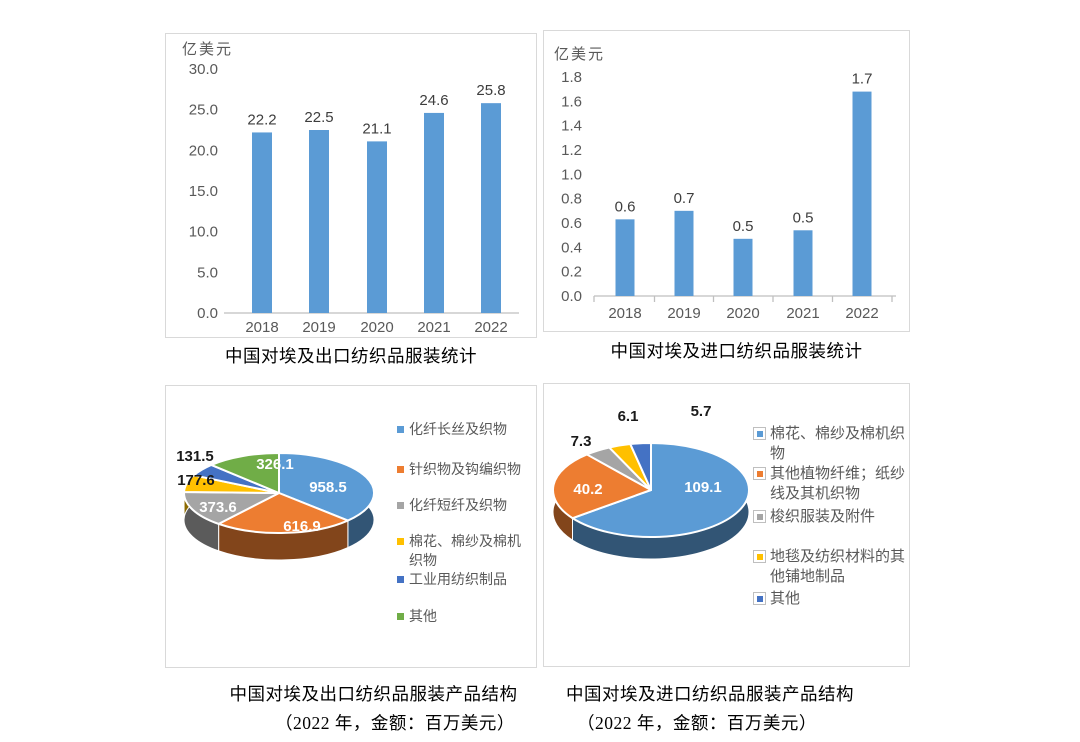 This screenshot has width=1080, height=742. I want to click on pie-slice-label: 131.5, so click(195, 456).